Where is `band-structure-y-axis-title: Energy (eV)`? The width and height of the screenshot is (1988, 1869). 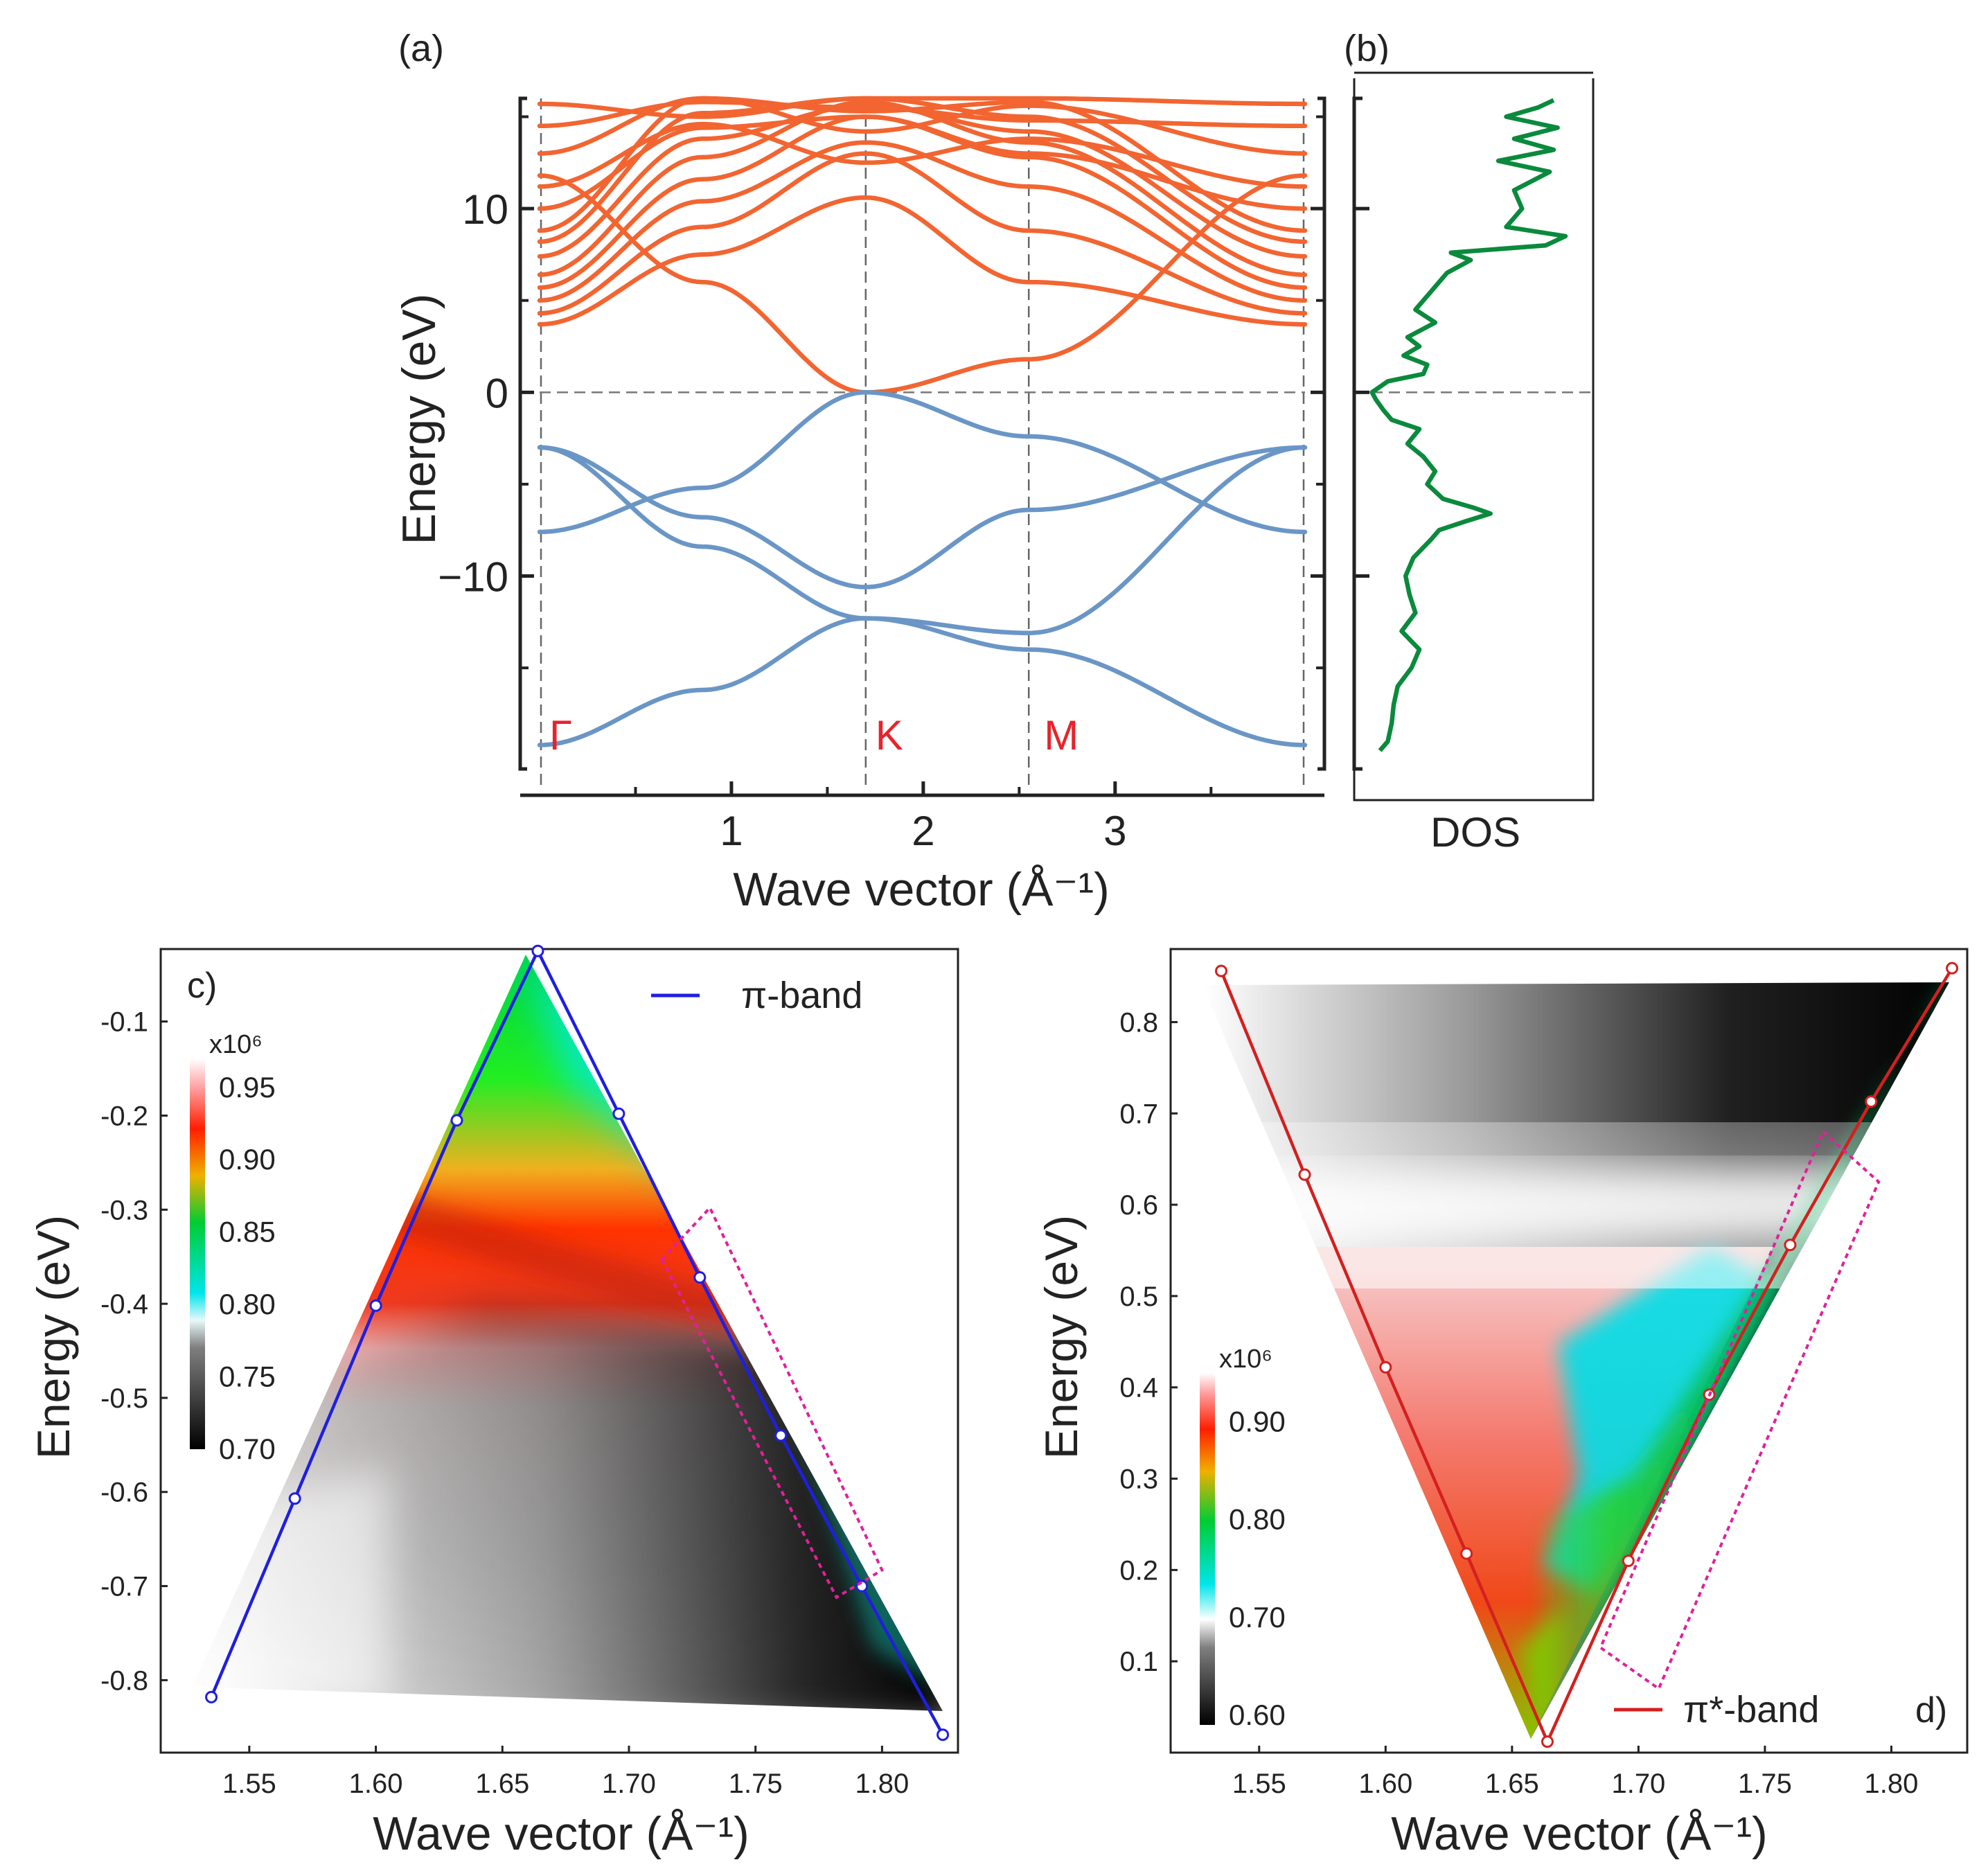
band-structure-y-axis-title: Energy (eV) is located at coordinates (419, 420).